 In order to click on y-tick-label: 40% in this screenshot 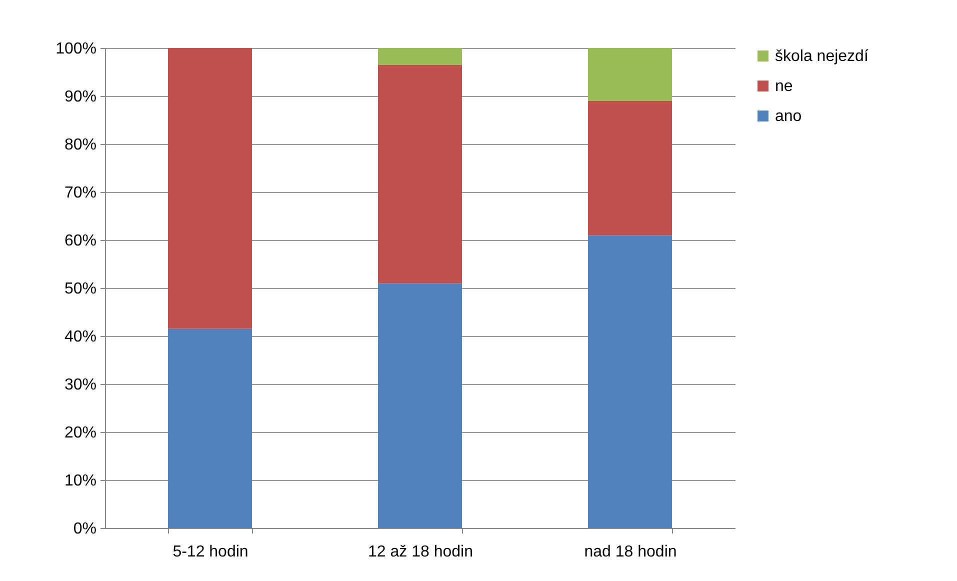, I will do `click(80, 337)`.